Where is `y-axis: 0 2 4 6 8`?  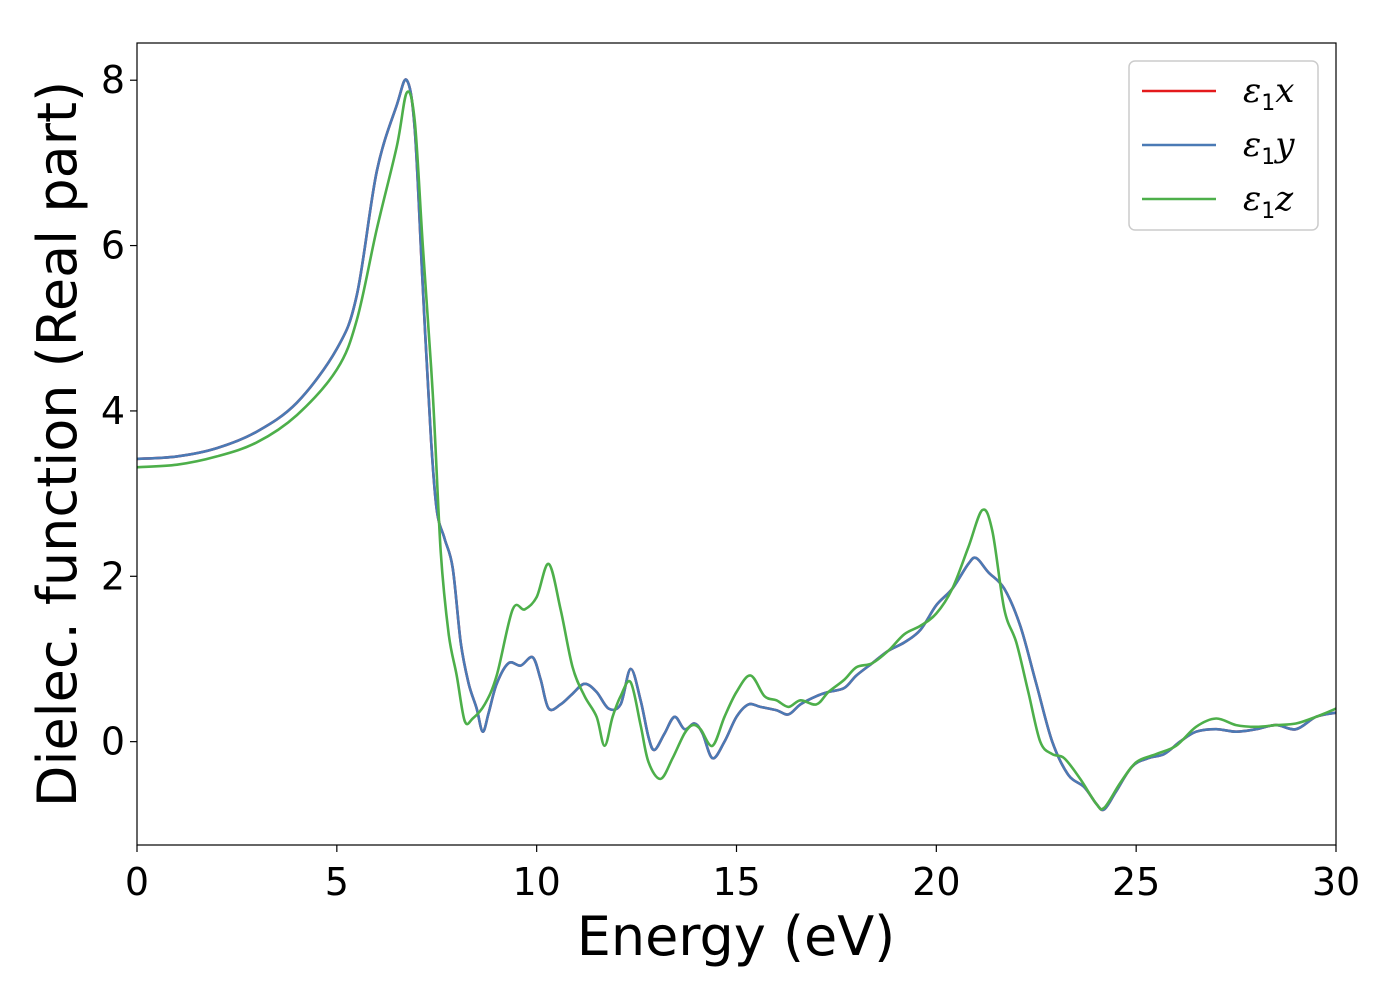 y-axis: 0 2 4 6 8 is located at coordinates (119, 411).